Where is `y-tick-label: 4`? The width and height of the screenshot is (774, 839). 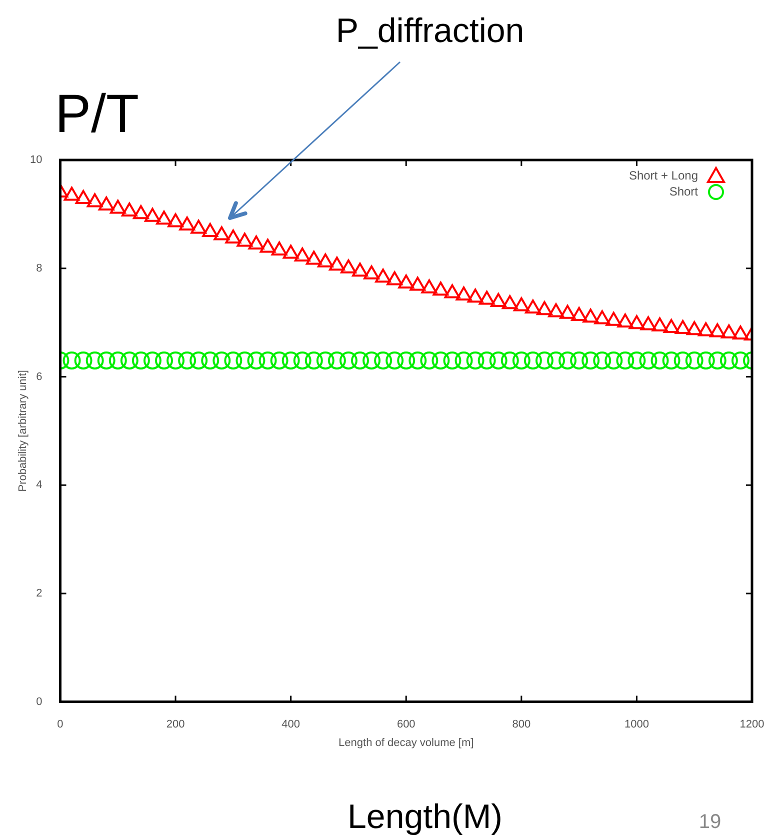
y-tick-label: 4 is located at coordinates (39, 485).